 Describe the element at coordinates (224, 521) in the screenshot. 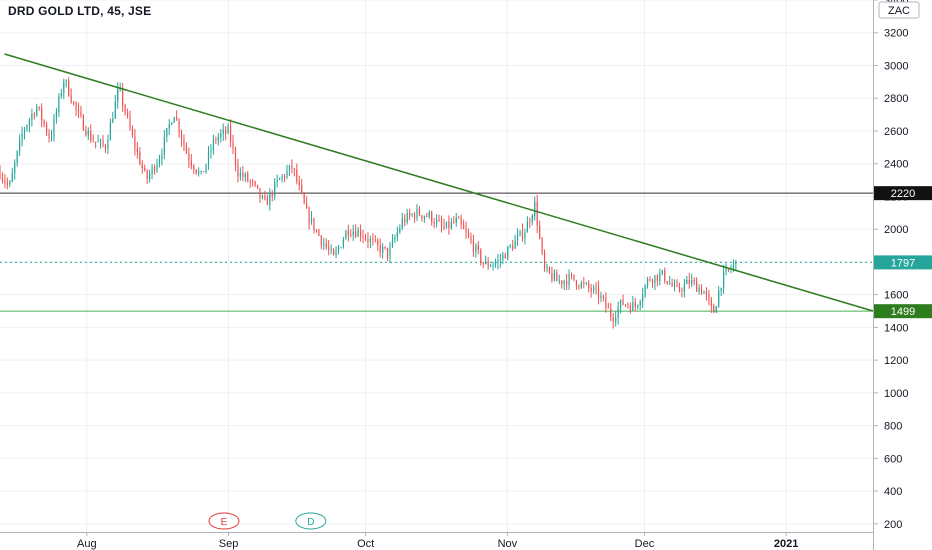

I see `event-marker-E` at that location.